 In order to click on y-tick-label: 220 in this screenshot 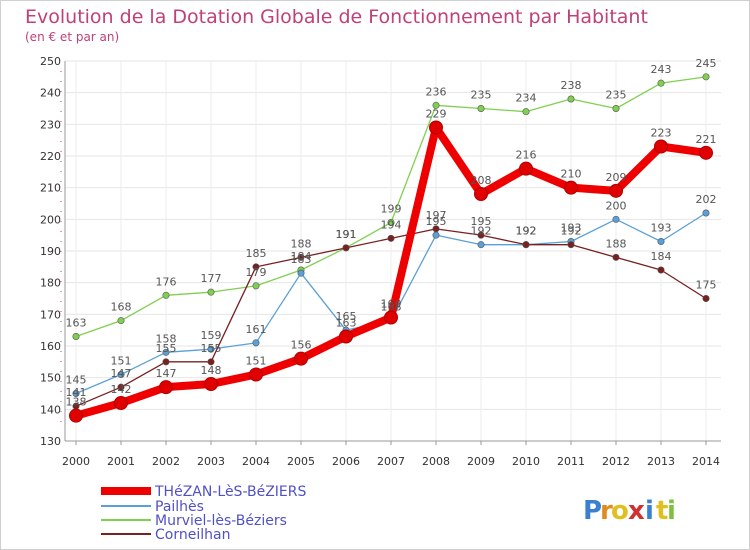, I will do `click(50, 156)`.